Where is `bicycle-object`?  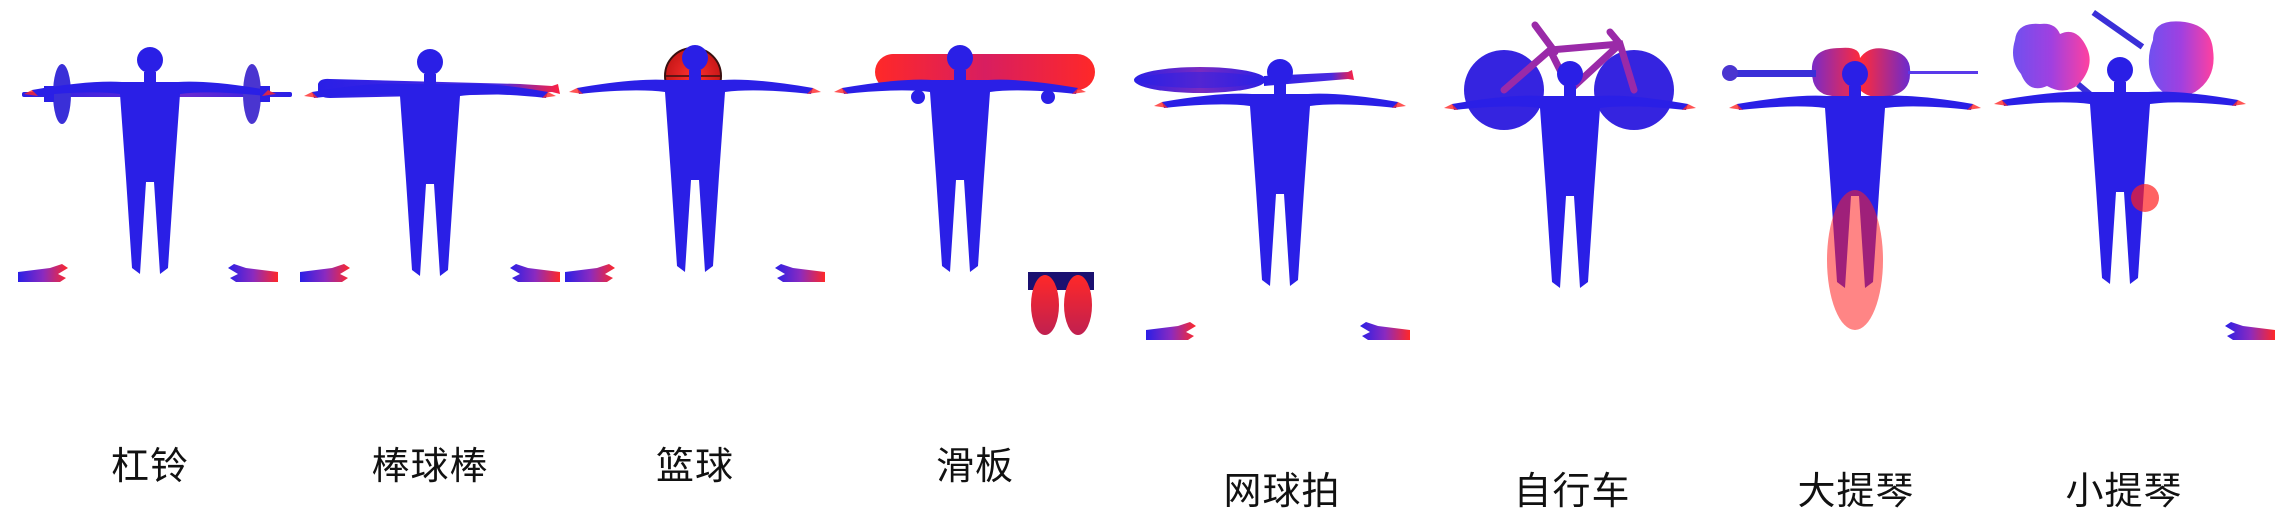
bicycle-object is located at coordinates (1569, 75).